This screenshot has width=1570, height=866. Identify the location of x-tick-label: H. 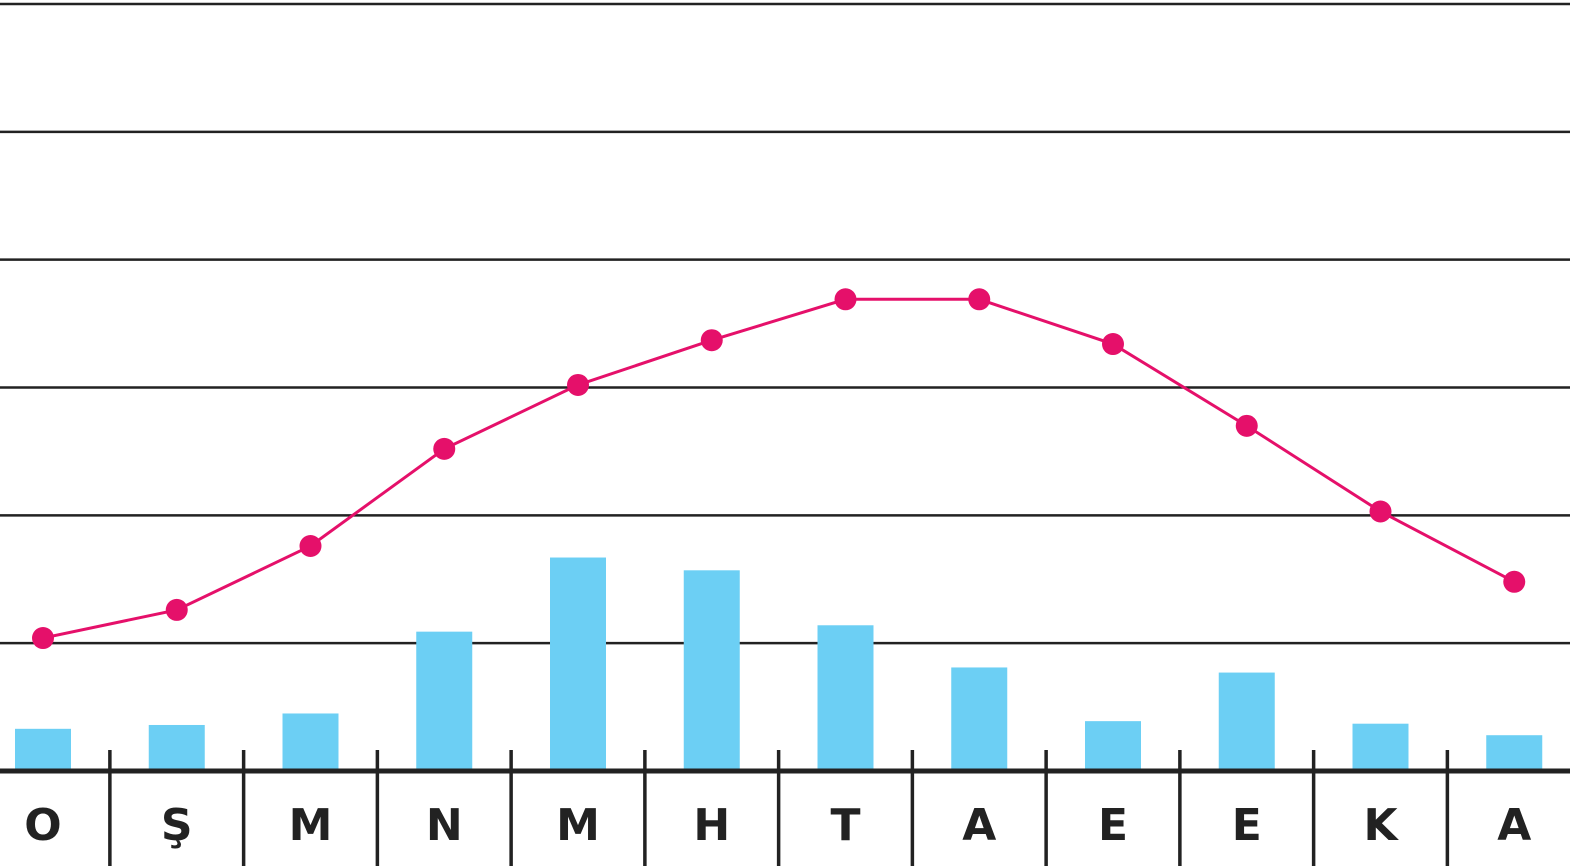
(711, 825).